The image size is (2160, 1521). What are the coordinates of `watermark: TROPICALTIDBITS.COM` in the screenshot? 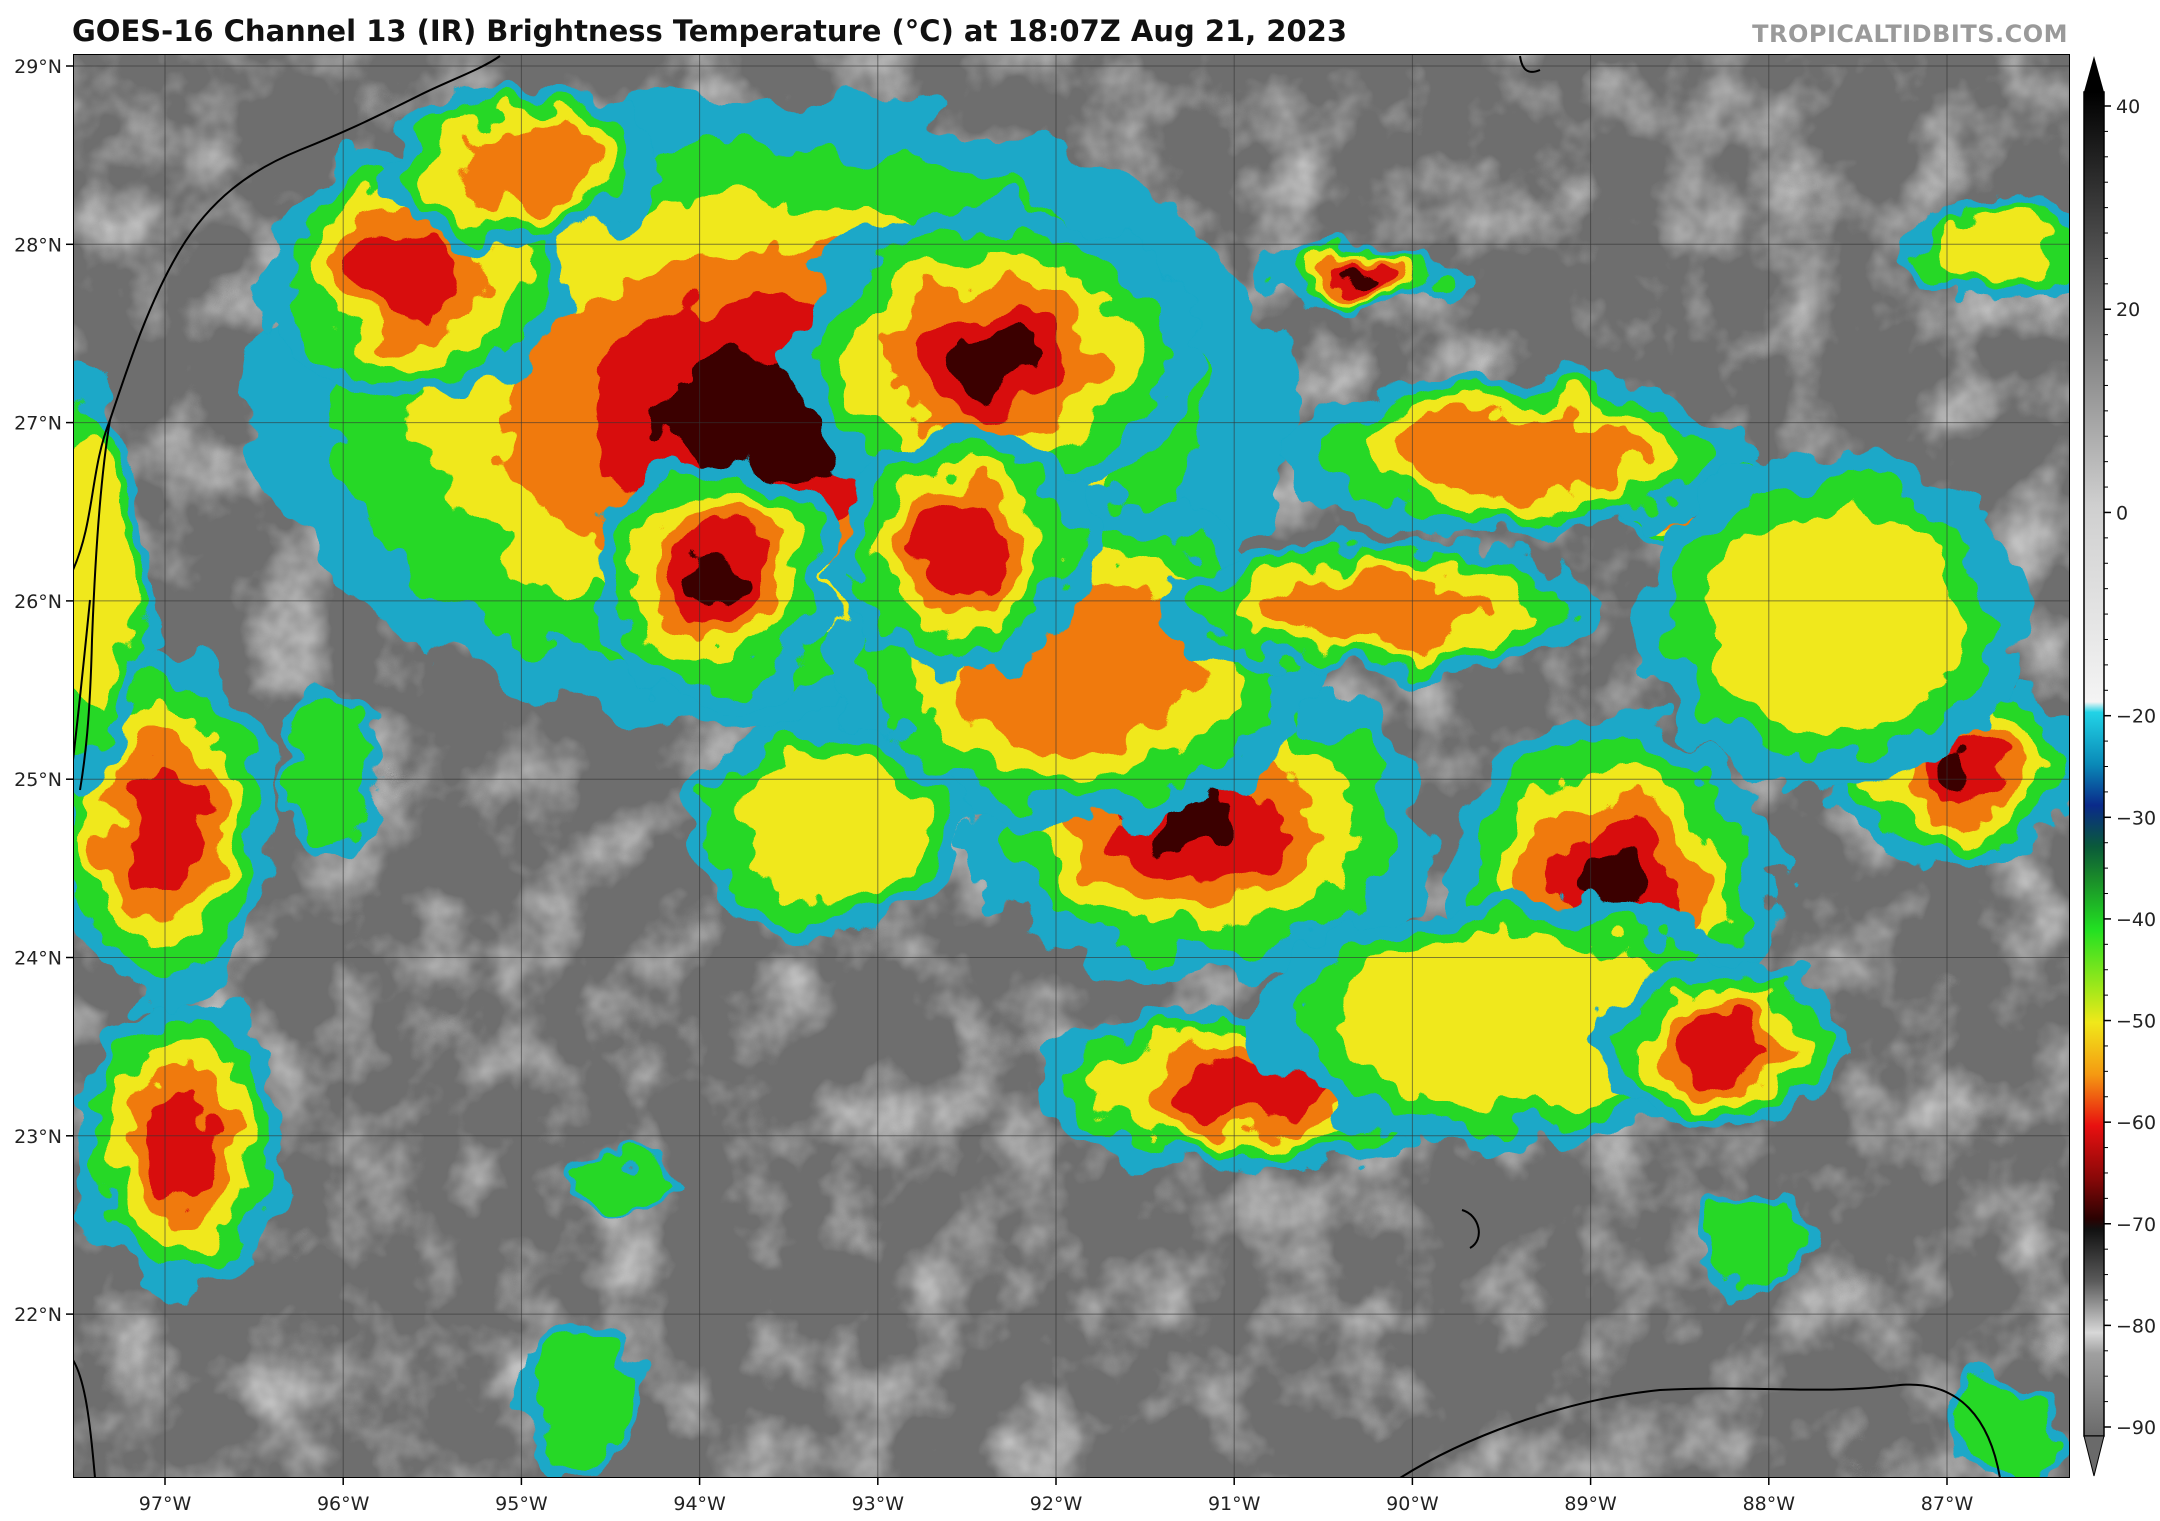 It's located at (1910, 34).